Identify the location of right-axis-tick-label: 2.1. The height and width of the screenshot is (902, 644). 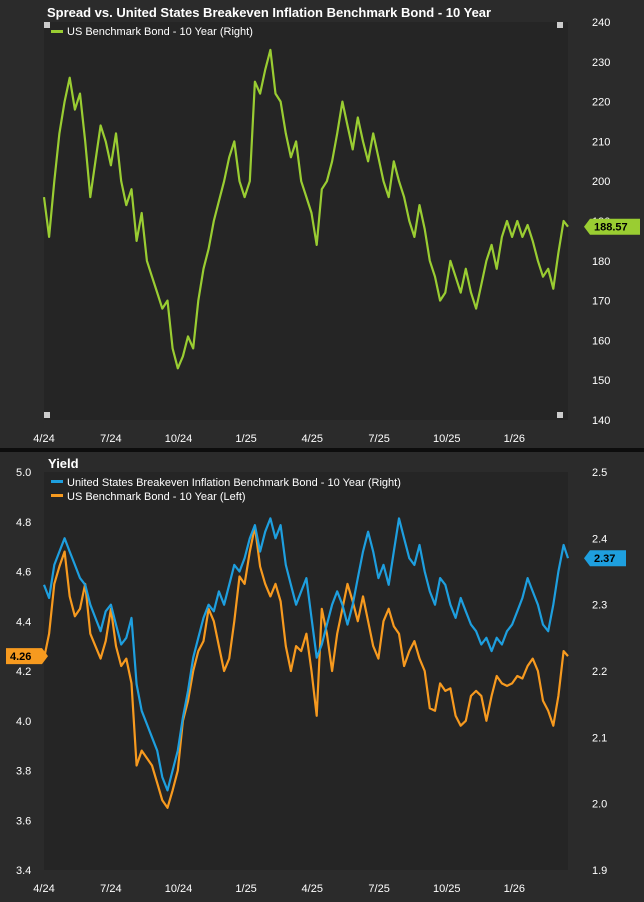
(599, 738).